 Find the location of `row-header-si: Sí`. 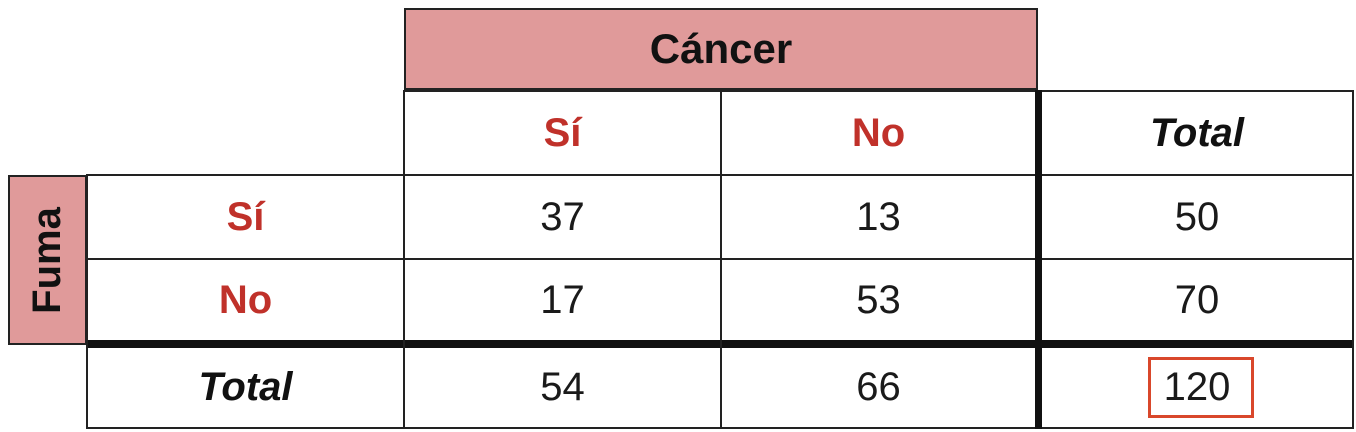

row-header-si: Sí is located at coordinates (245, 217).